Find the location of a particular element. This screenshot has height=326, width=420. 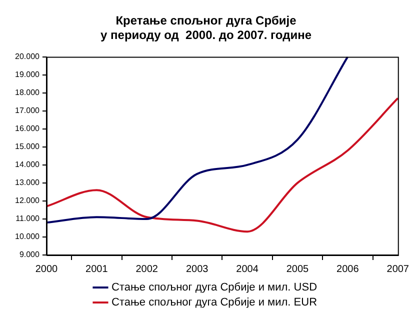

y-tick-label: 11.000 is located at coordinates (28, 219).